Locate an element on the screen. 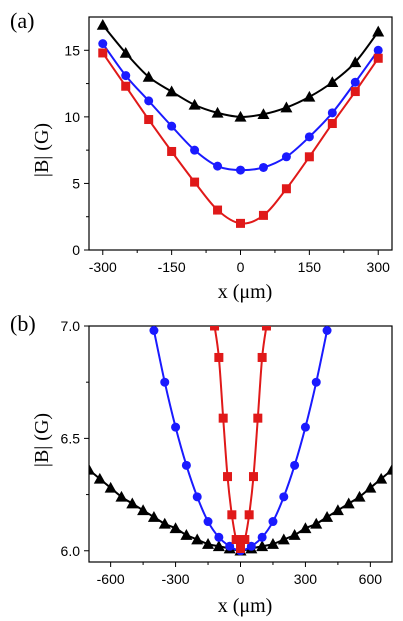 Image resolution: width=403 pixels, height=621 pixels. panel-b-label: (b) is located at coordinates (23, 323).